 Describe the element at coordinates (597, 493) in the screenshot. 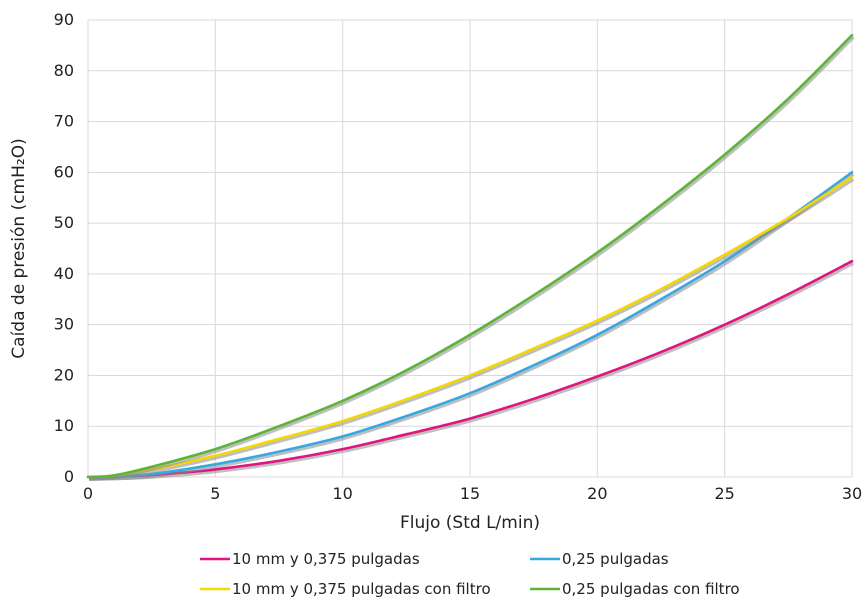

I see `x-tick-label: 20` at that location.